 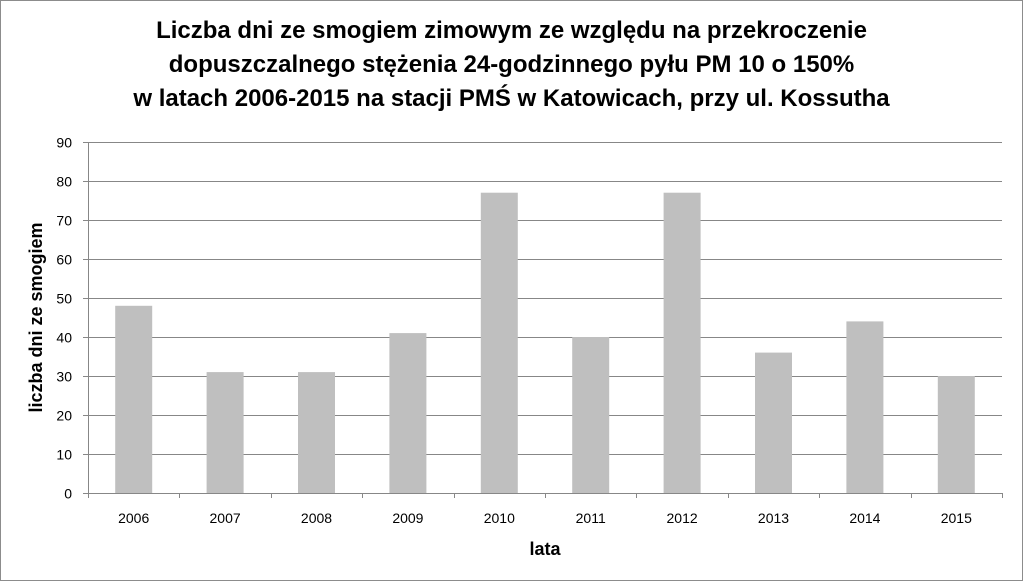 I want to click on y-axis-title: liczba dni ze smogiem, so click(x=36, y=317).